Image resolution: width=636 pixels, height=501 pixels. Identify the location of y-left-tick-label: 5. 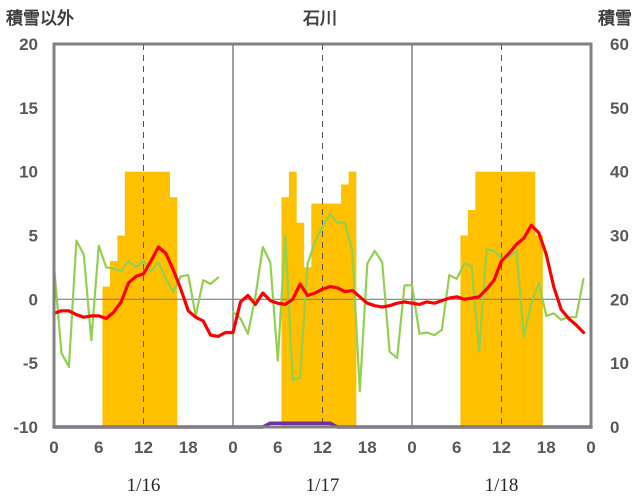
(33, 236).